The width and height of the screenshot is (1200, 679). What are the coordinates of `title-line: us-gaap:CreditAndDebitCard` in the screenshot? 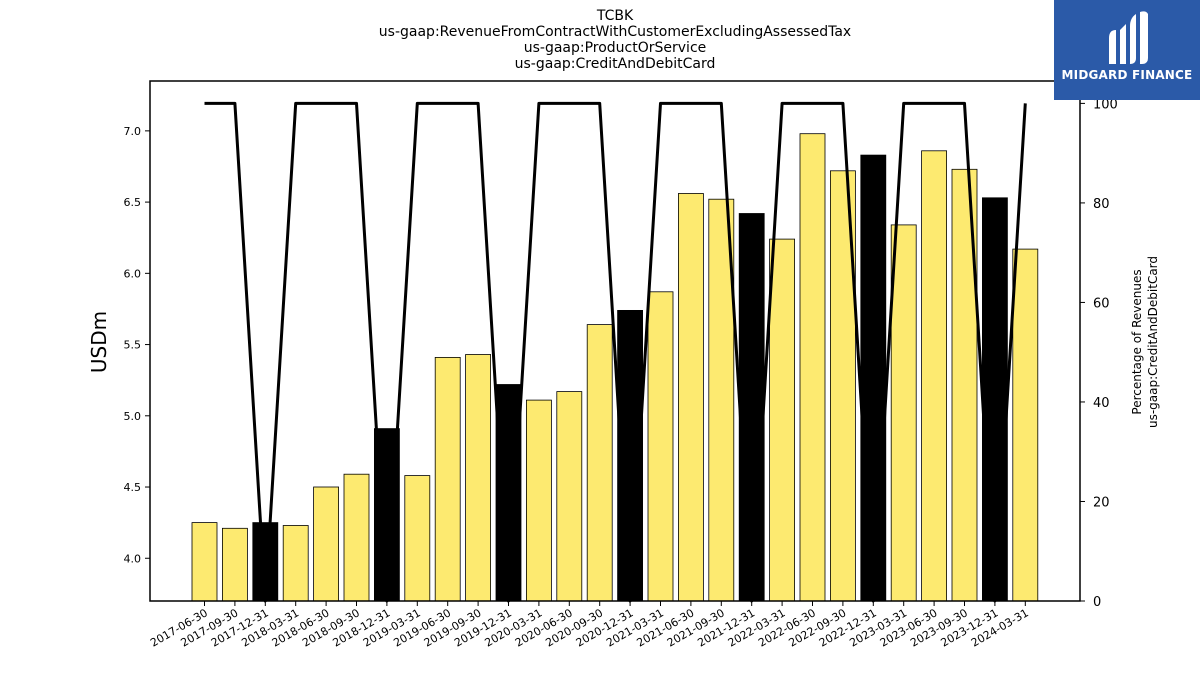 It's located at (615, 64).